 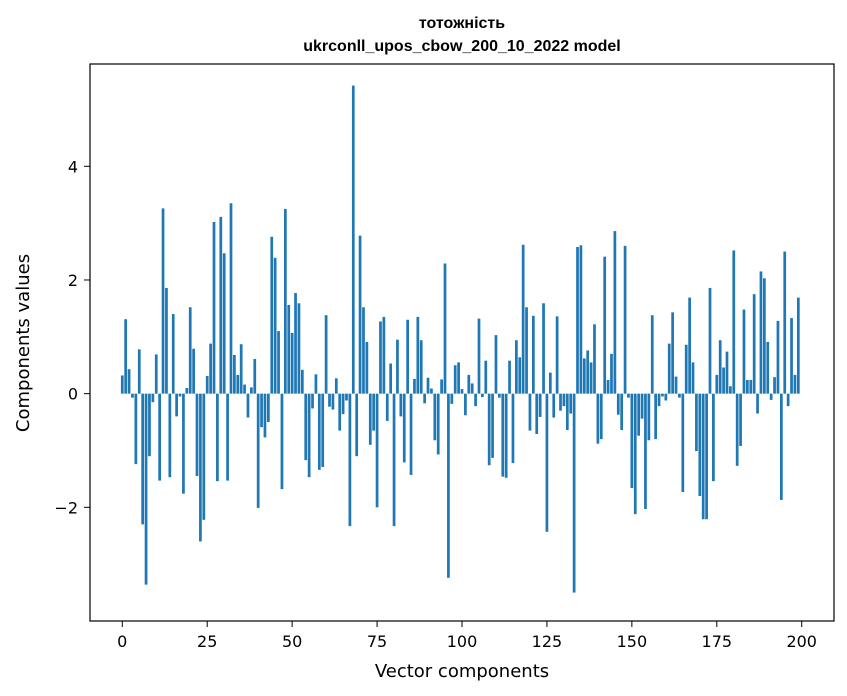 What do you see at coordinates (73, 280) in the screenshot?
I see `y-tick-label: 2` at bounding box center [73, 280].